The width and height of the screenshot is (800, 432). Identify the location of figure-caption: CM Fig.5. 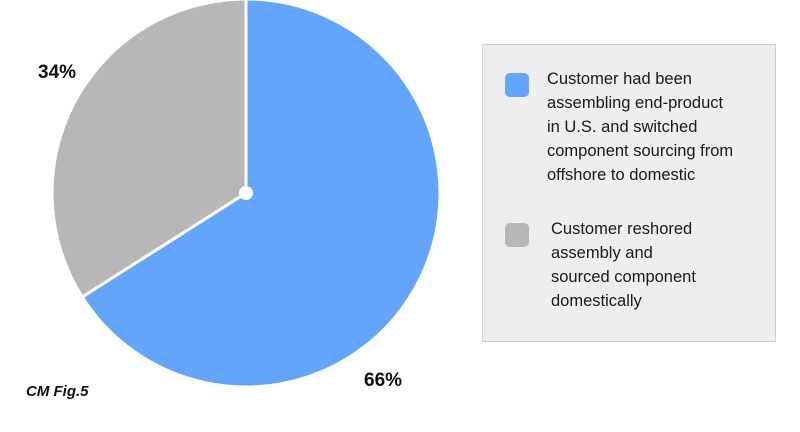
(57, 391).